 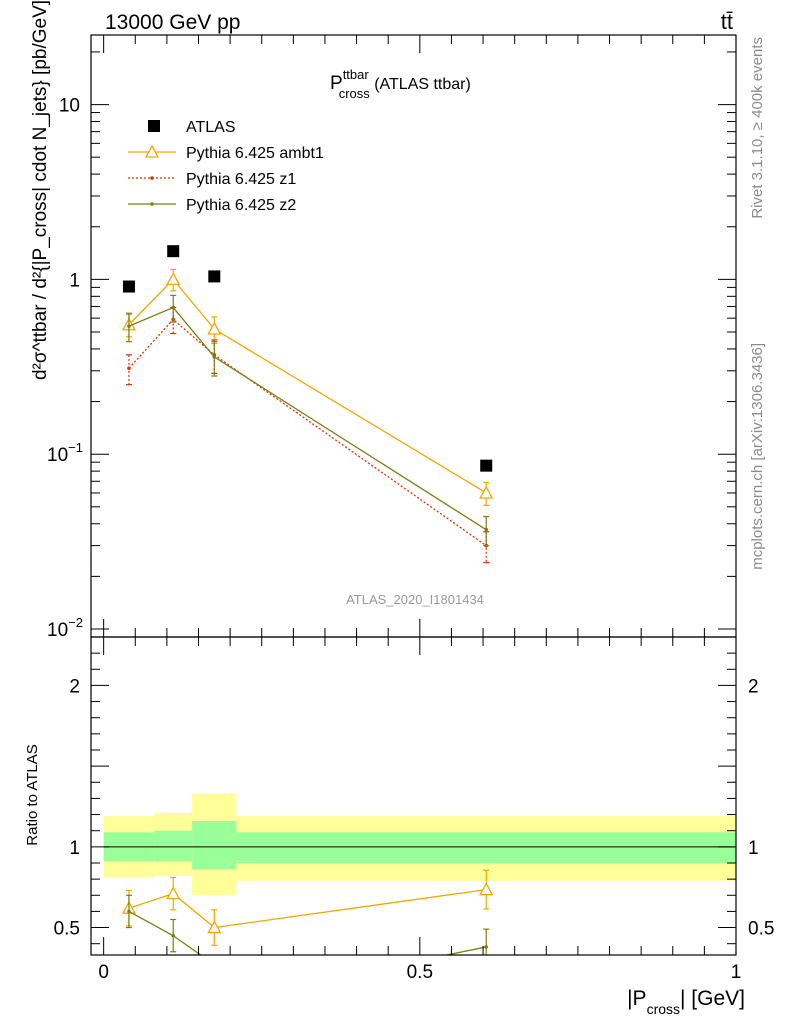 What do you see at coordinates (736, 972) in the screenshot?
I see `x-tick-label: 1` at bounding box center [736, 972].